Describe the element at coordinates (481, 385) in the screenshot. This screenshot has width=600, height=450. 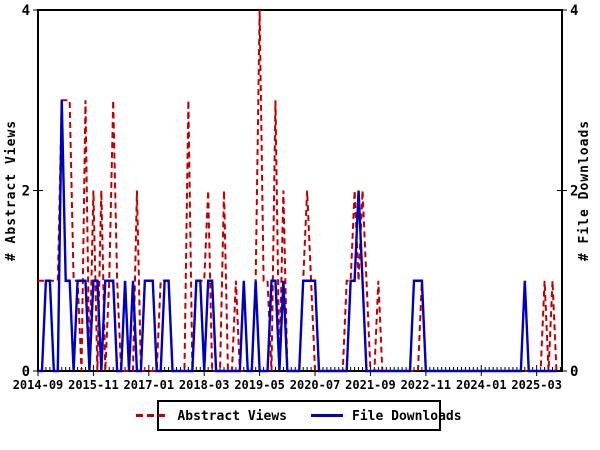
I see `x-axis-tick-label: 2024-01` at that location.